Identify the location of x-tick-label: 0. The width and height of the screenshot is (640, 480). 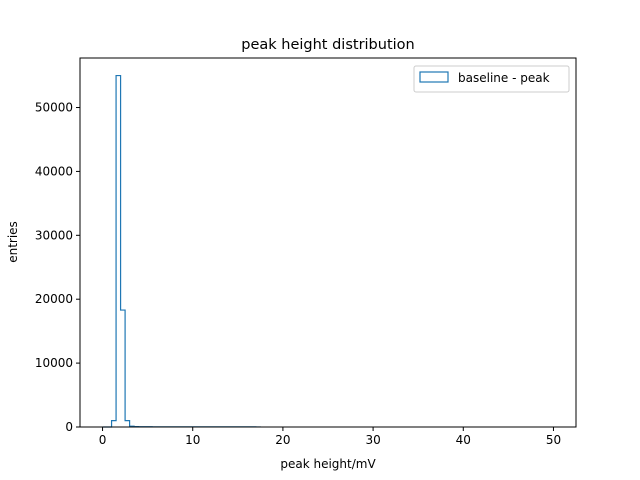
(103, 440).